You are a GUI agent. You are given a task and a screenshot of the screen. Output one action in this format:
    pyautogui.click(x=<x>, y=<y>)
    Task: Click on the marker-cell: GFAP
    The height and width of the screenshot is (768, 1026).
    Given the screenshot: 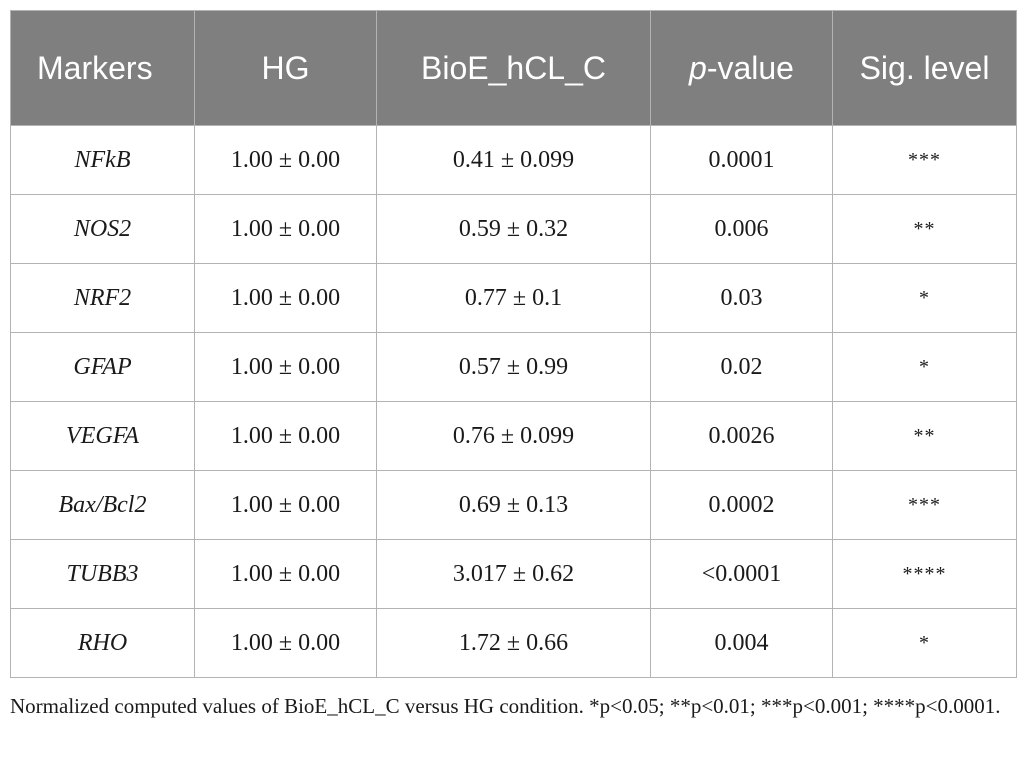 What is the action you would take?
    pyautogui.click(x=102, y=367)
    